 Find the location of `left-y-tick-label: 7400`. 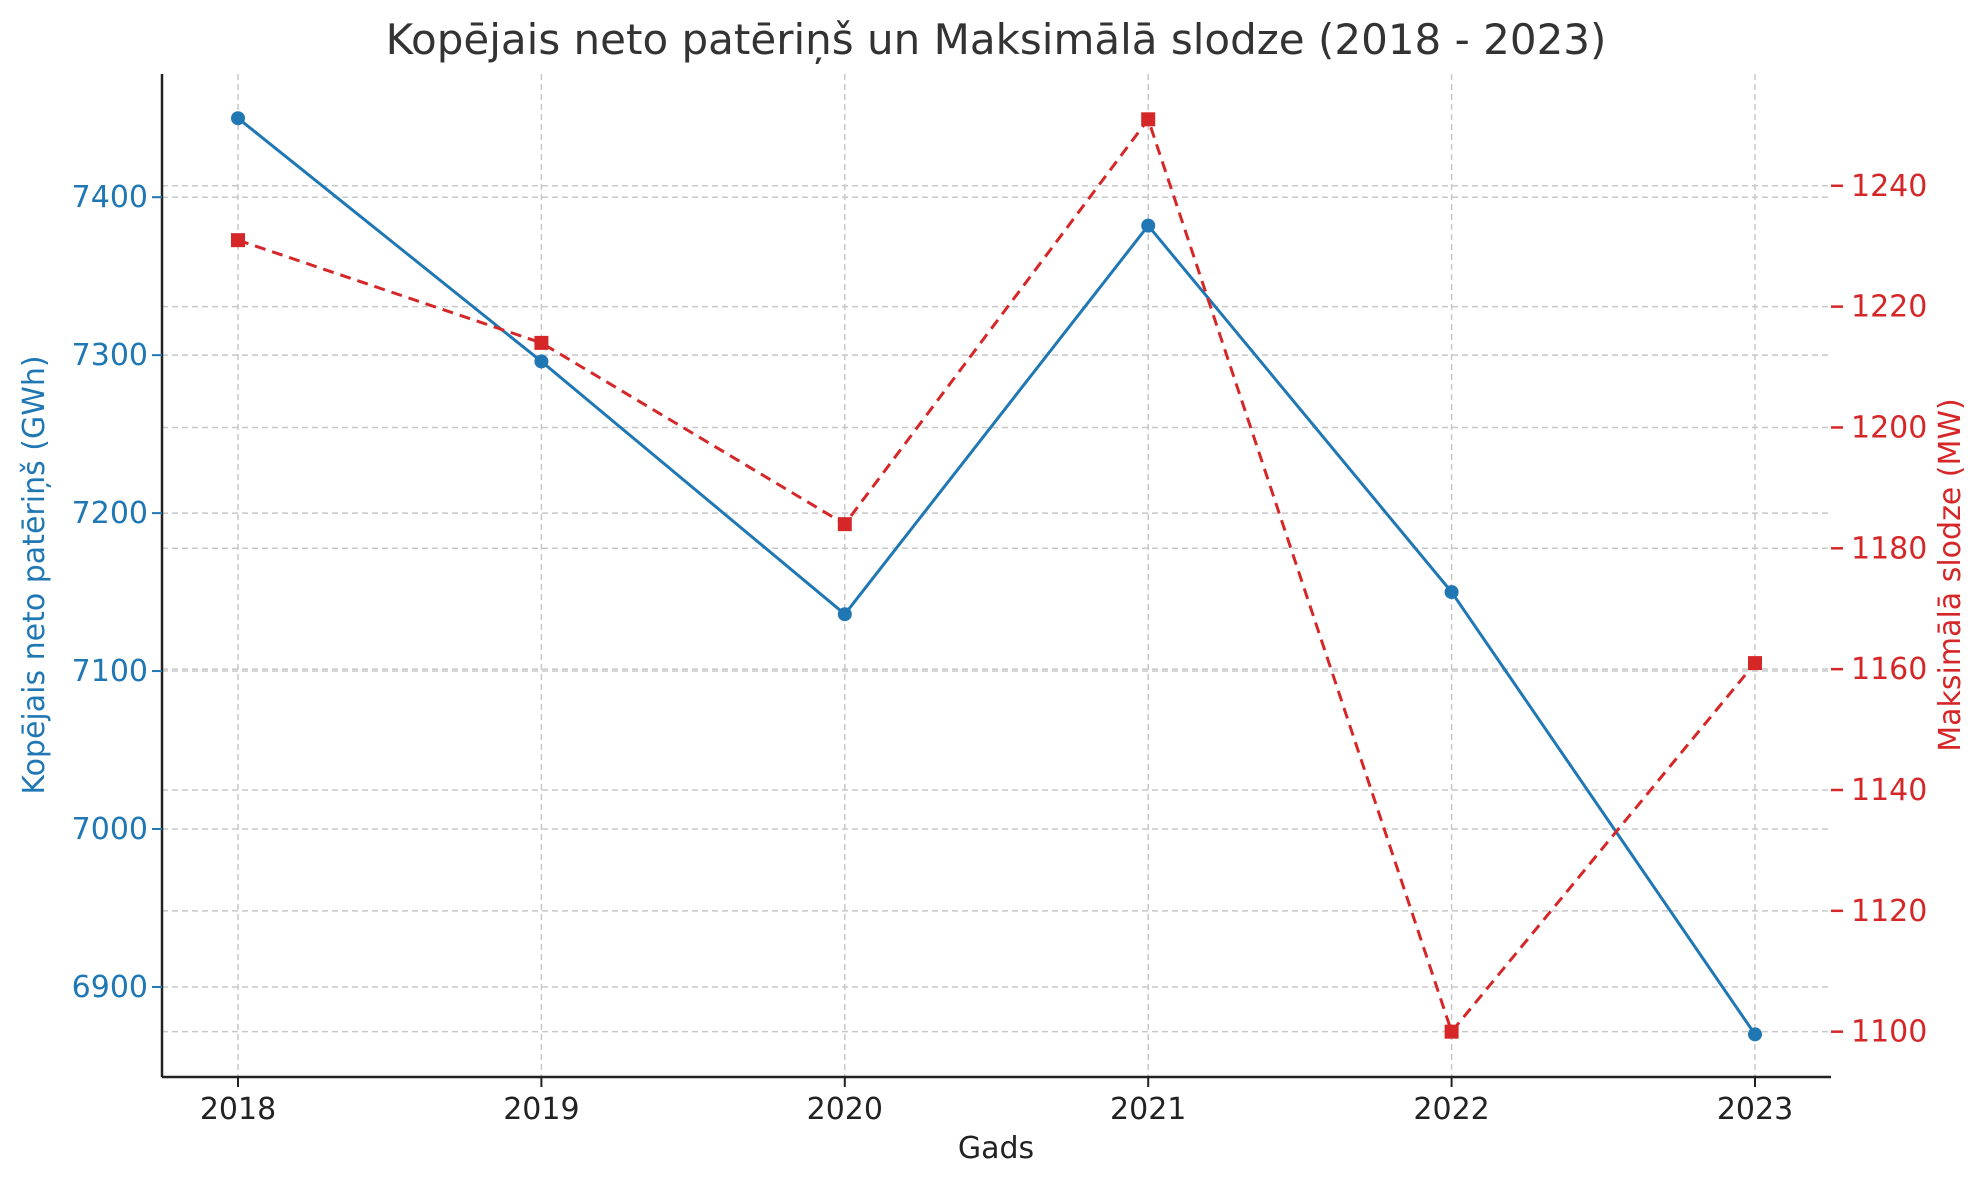

left-y-tick-label: 7400 is located at coordinates (110, 197).